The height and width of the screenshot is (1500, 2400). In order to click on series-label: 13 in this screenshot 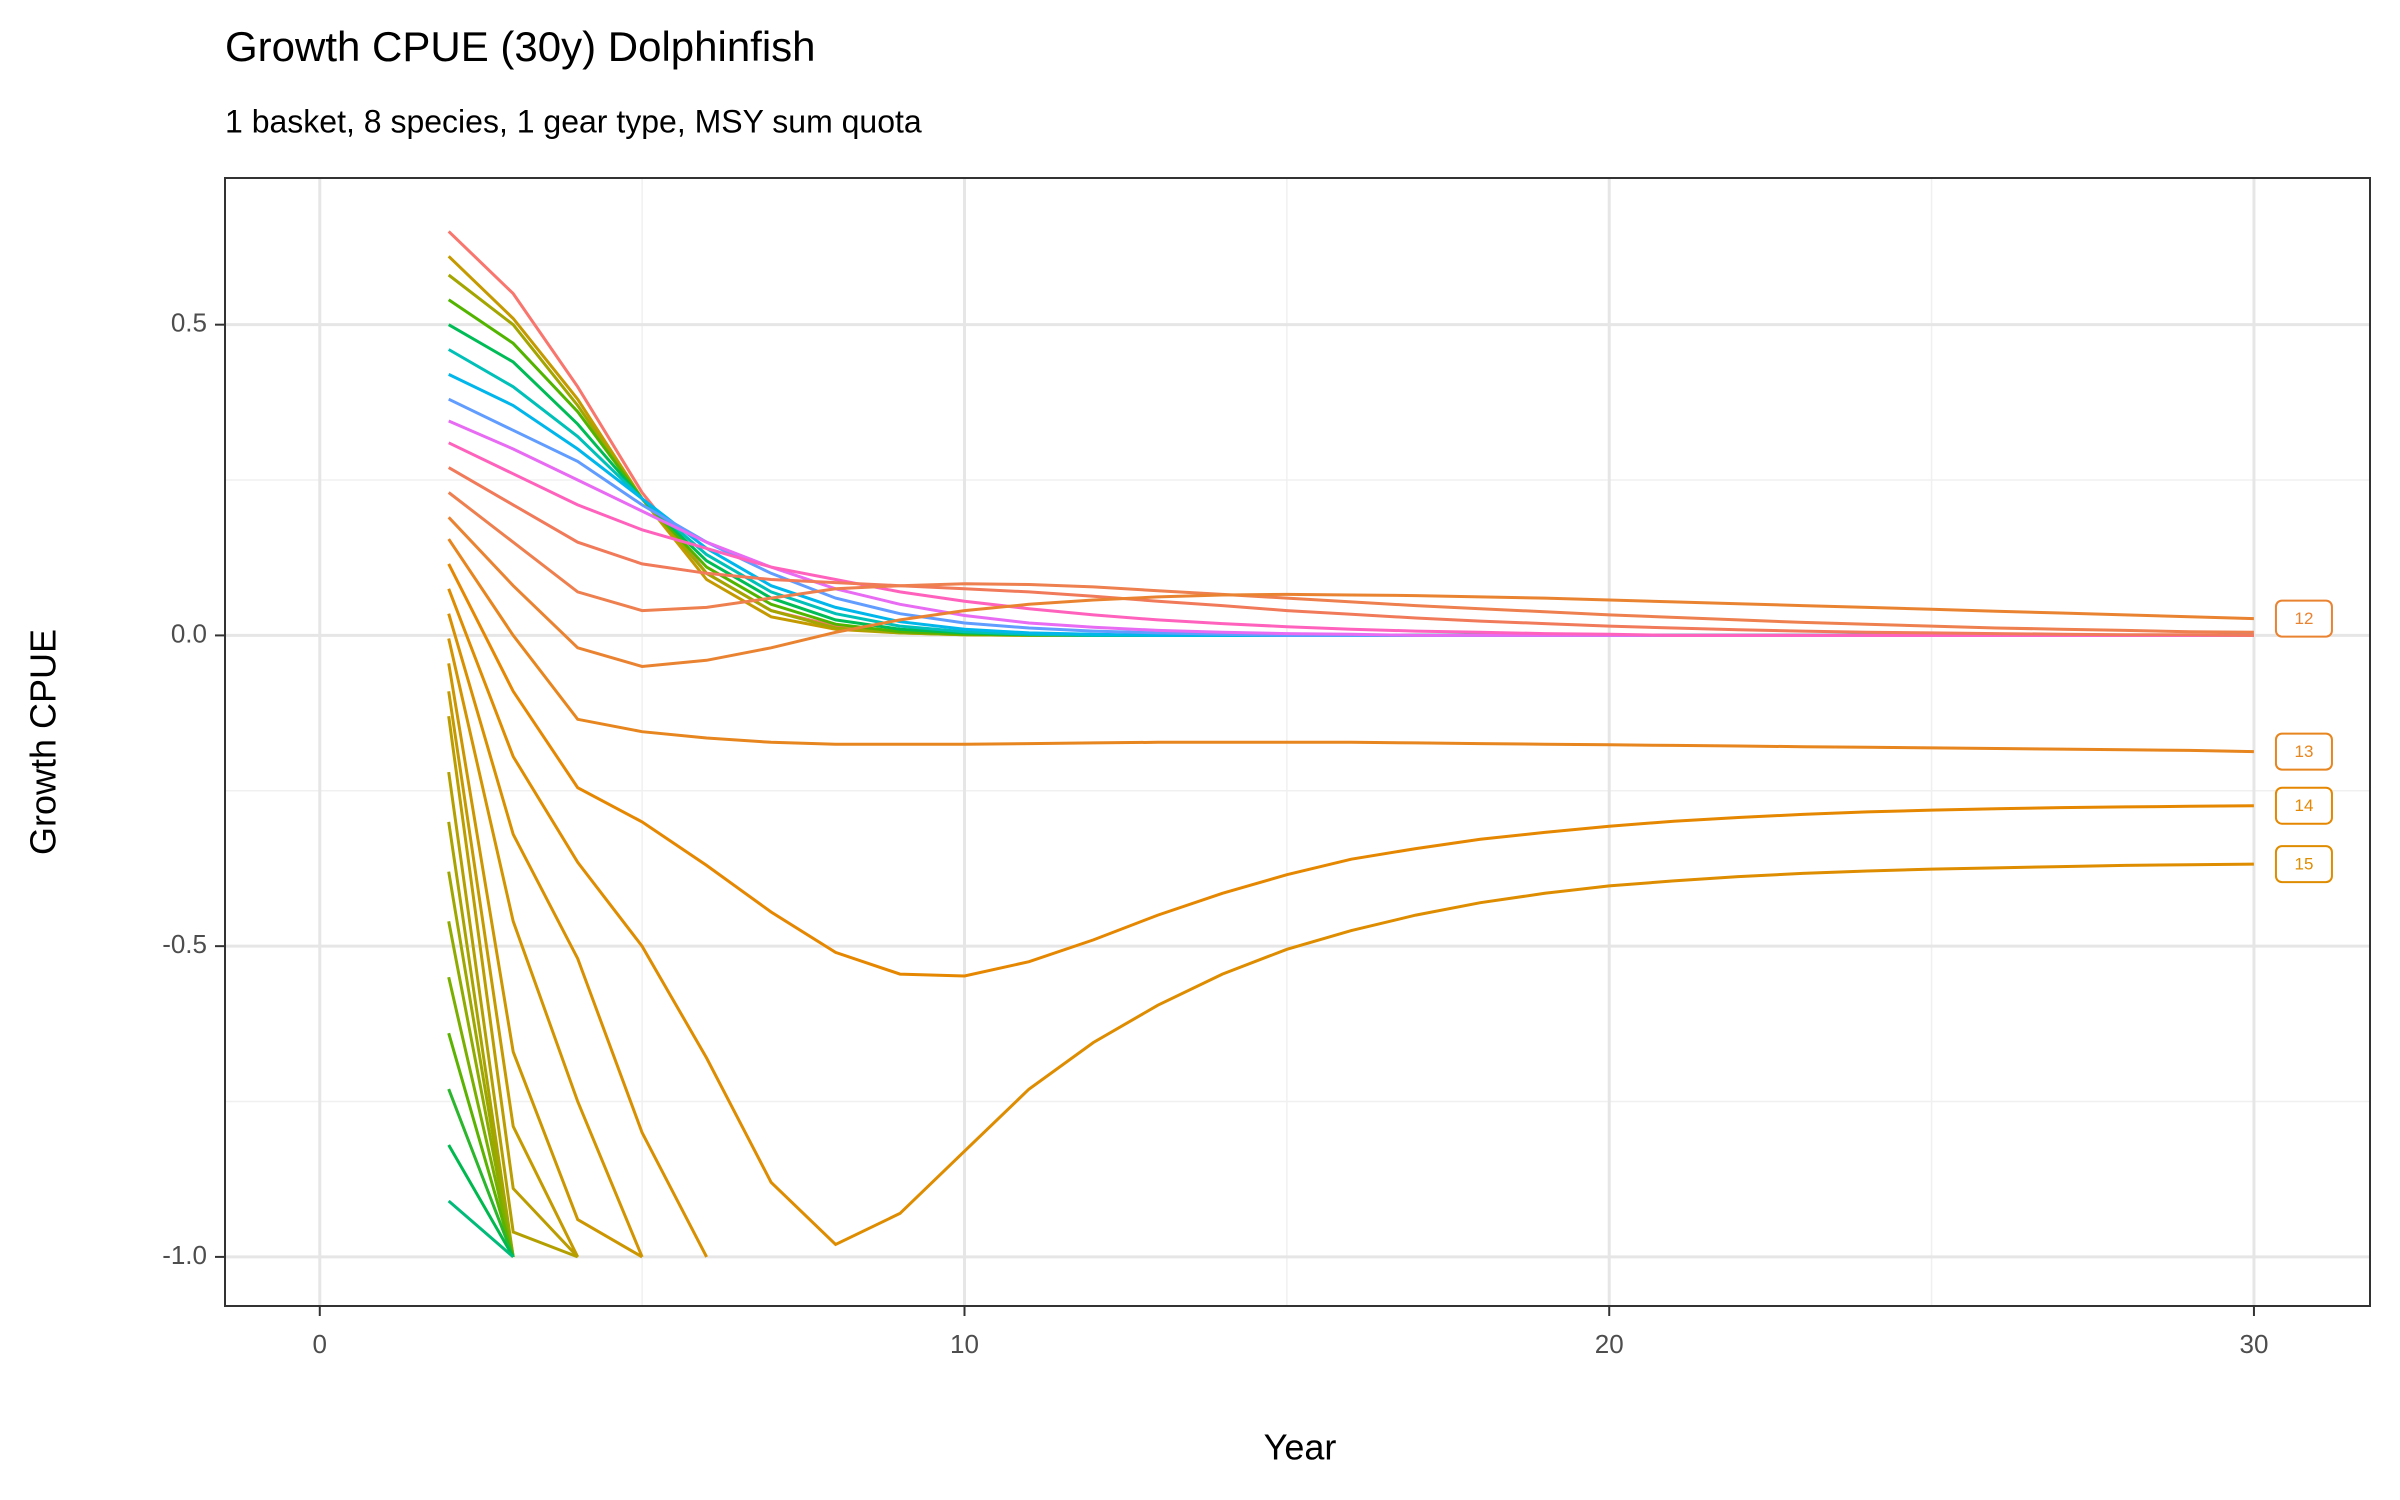, I will do `click(2303, 751)`.